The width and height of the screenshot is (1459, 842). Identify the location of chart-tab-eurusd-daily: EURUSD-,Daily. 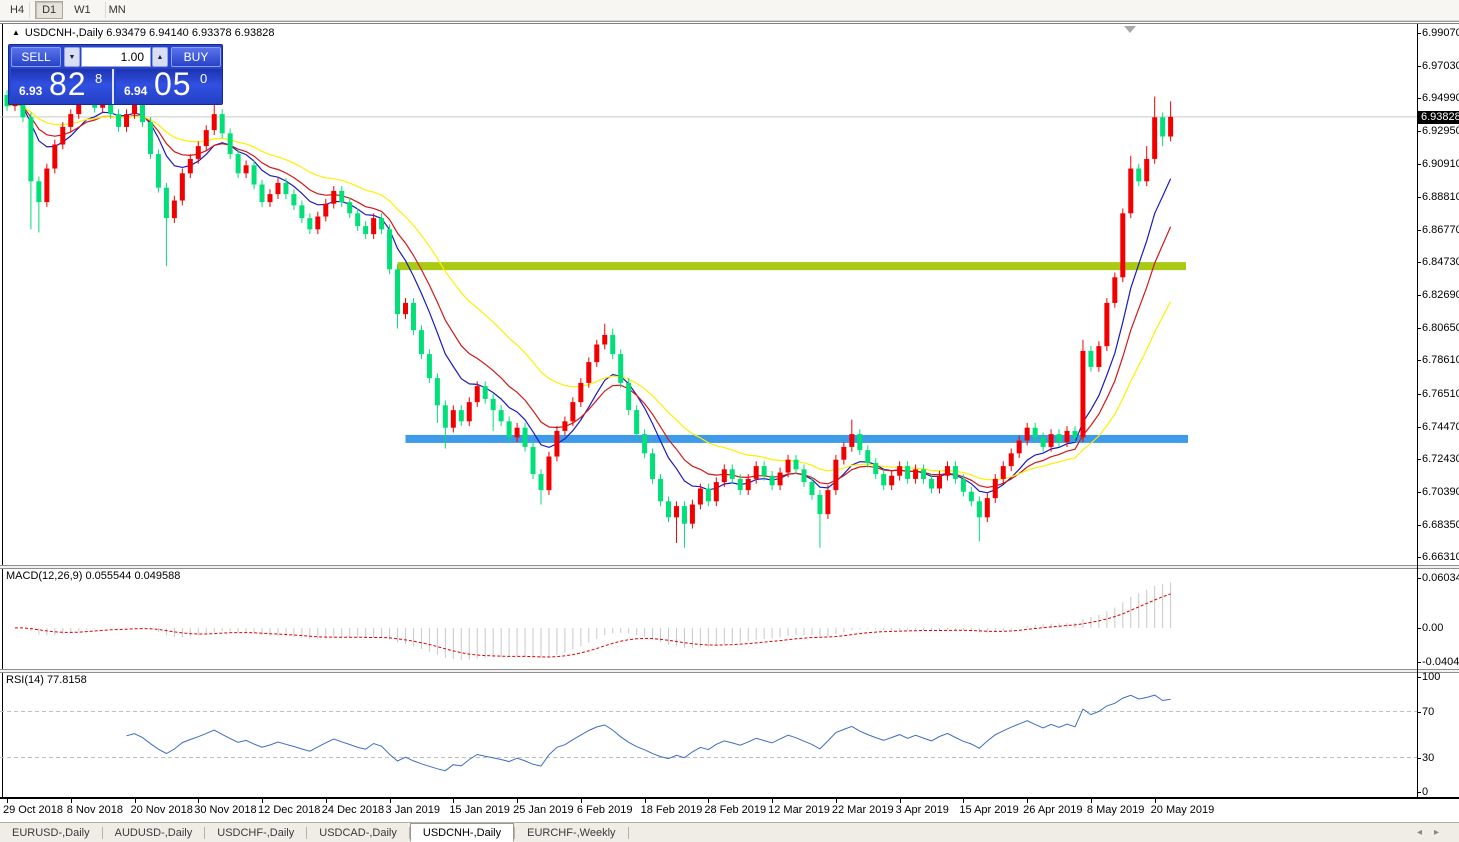
(51, 833).